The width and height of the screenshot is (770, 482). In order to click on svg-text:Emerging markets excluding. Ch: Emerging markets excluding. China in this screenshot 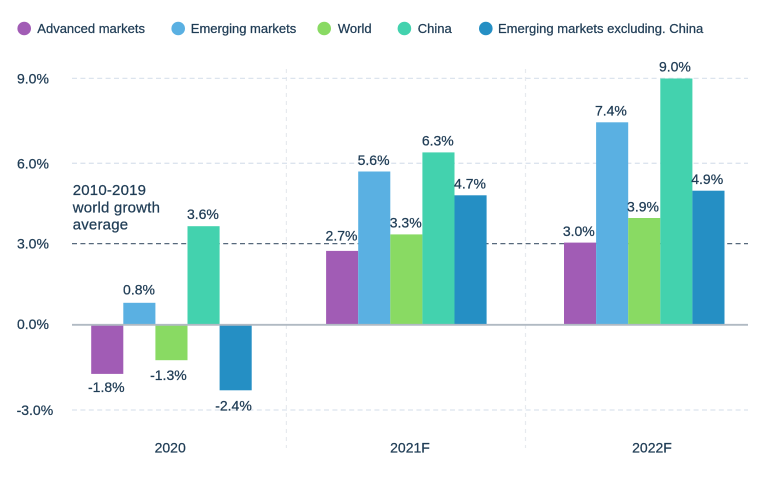, I will do `click(601, 28)`.